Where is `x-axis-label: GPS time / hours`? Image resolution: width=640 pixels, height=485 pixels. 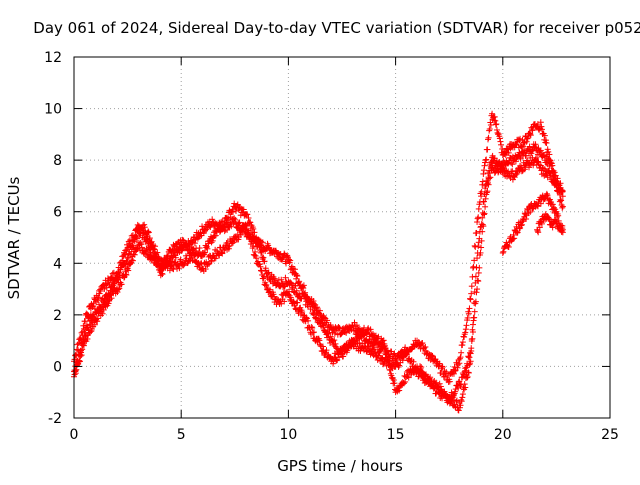
x-axis-label: GPS time / hours is located at coordinates (340, 466).